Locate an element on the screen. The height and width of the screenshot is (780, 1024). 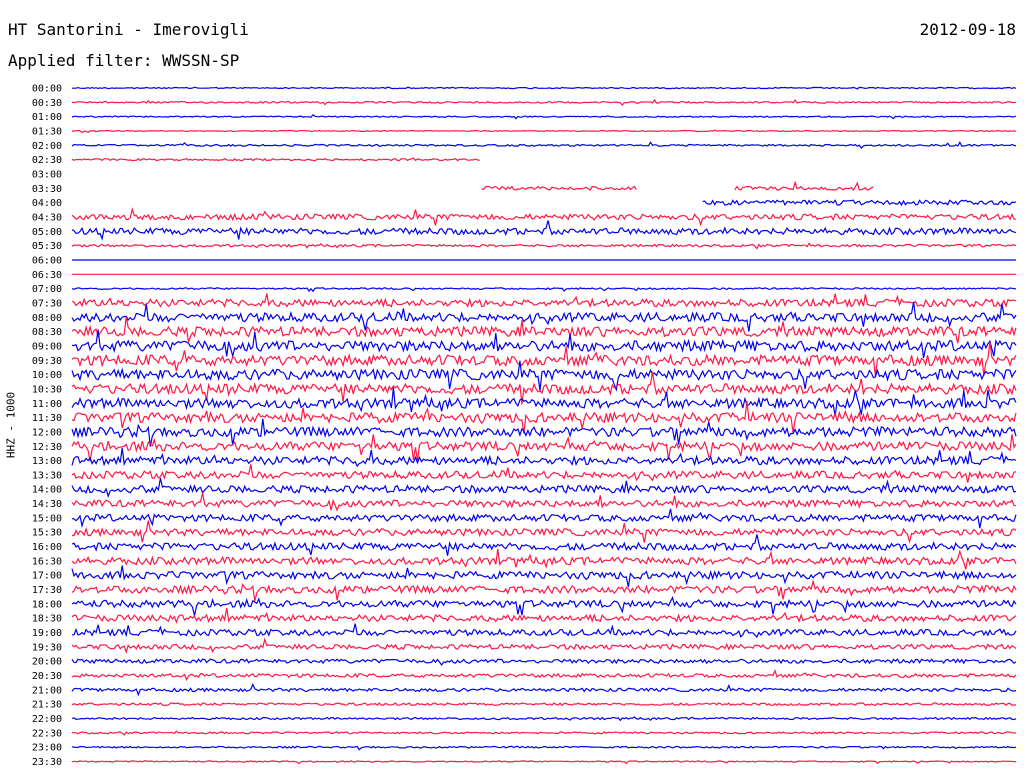
time-label-1500: 15:00 is located at coordinates (47, 518).